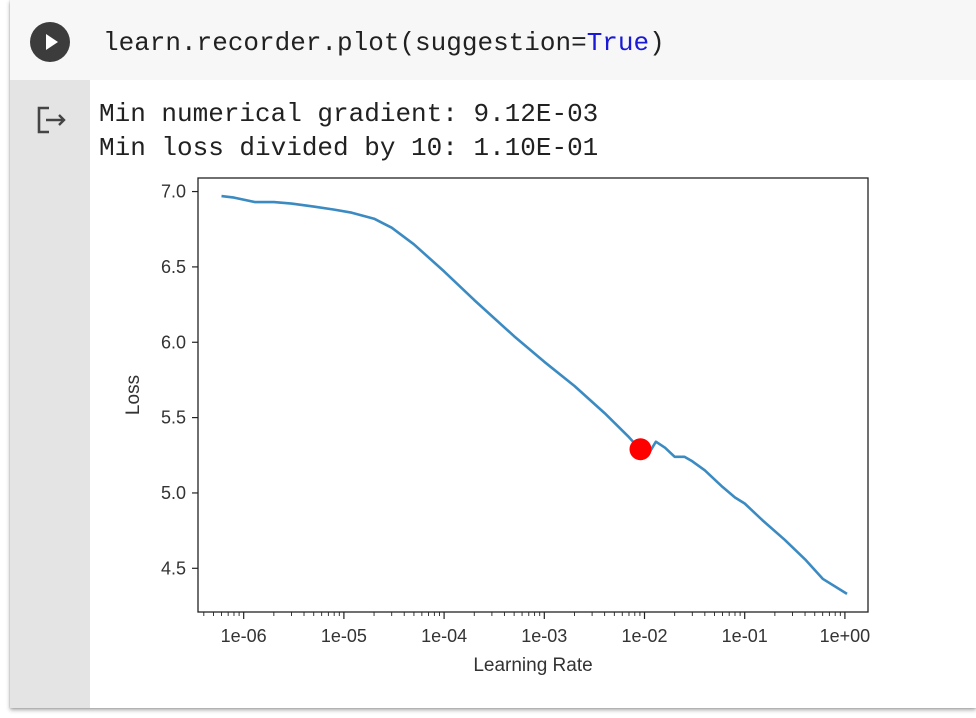  Describe the element at coordinates (618, 43) in the screenshot. I see `code-keyword-true: True` at that location.